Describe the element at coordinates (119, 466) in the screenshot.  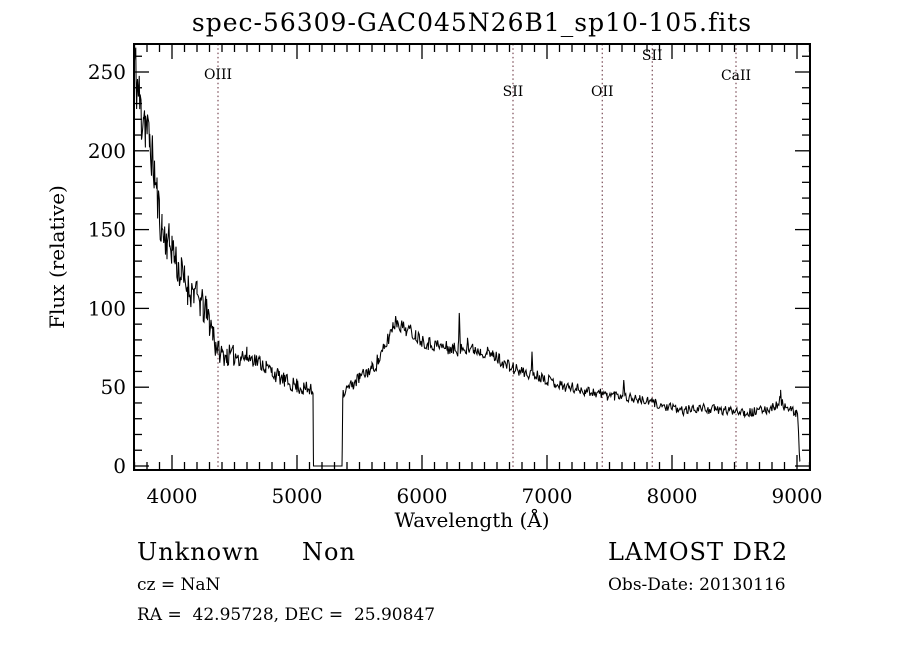
I see `y-tick-label: 0` at that location.